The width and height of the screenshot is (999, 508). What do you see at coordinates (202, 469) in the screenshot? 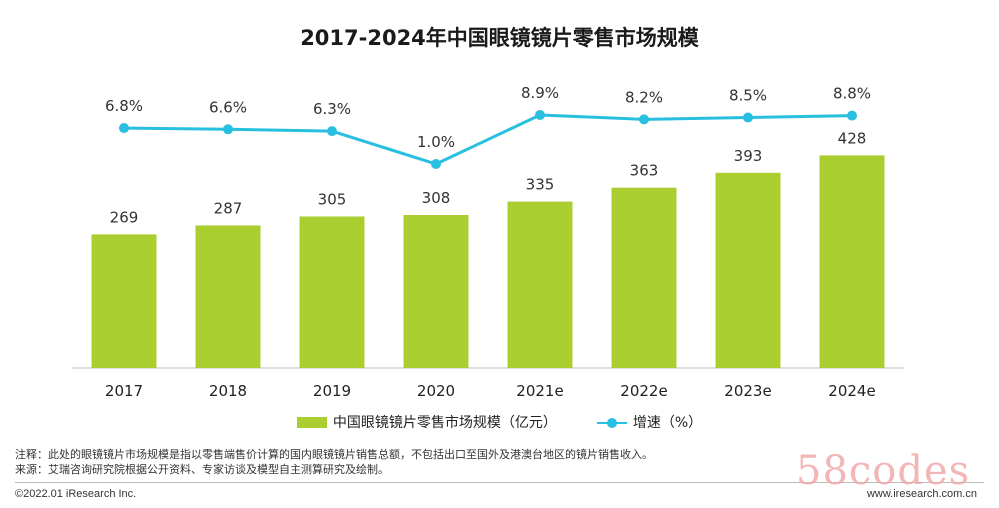
I see `source-text: 来源：艾瑞咨询研究院根据公开资料、专家访谈及模型自主测算研究及绘制。` at bounding box center [202, 469].